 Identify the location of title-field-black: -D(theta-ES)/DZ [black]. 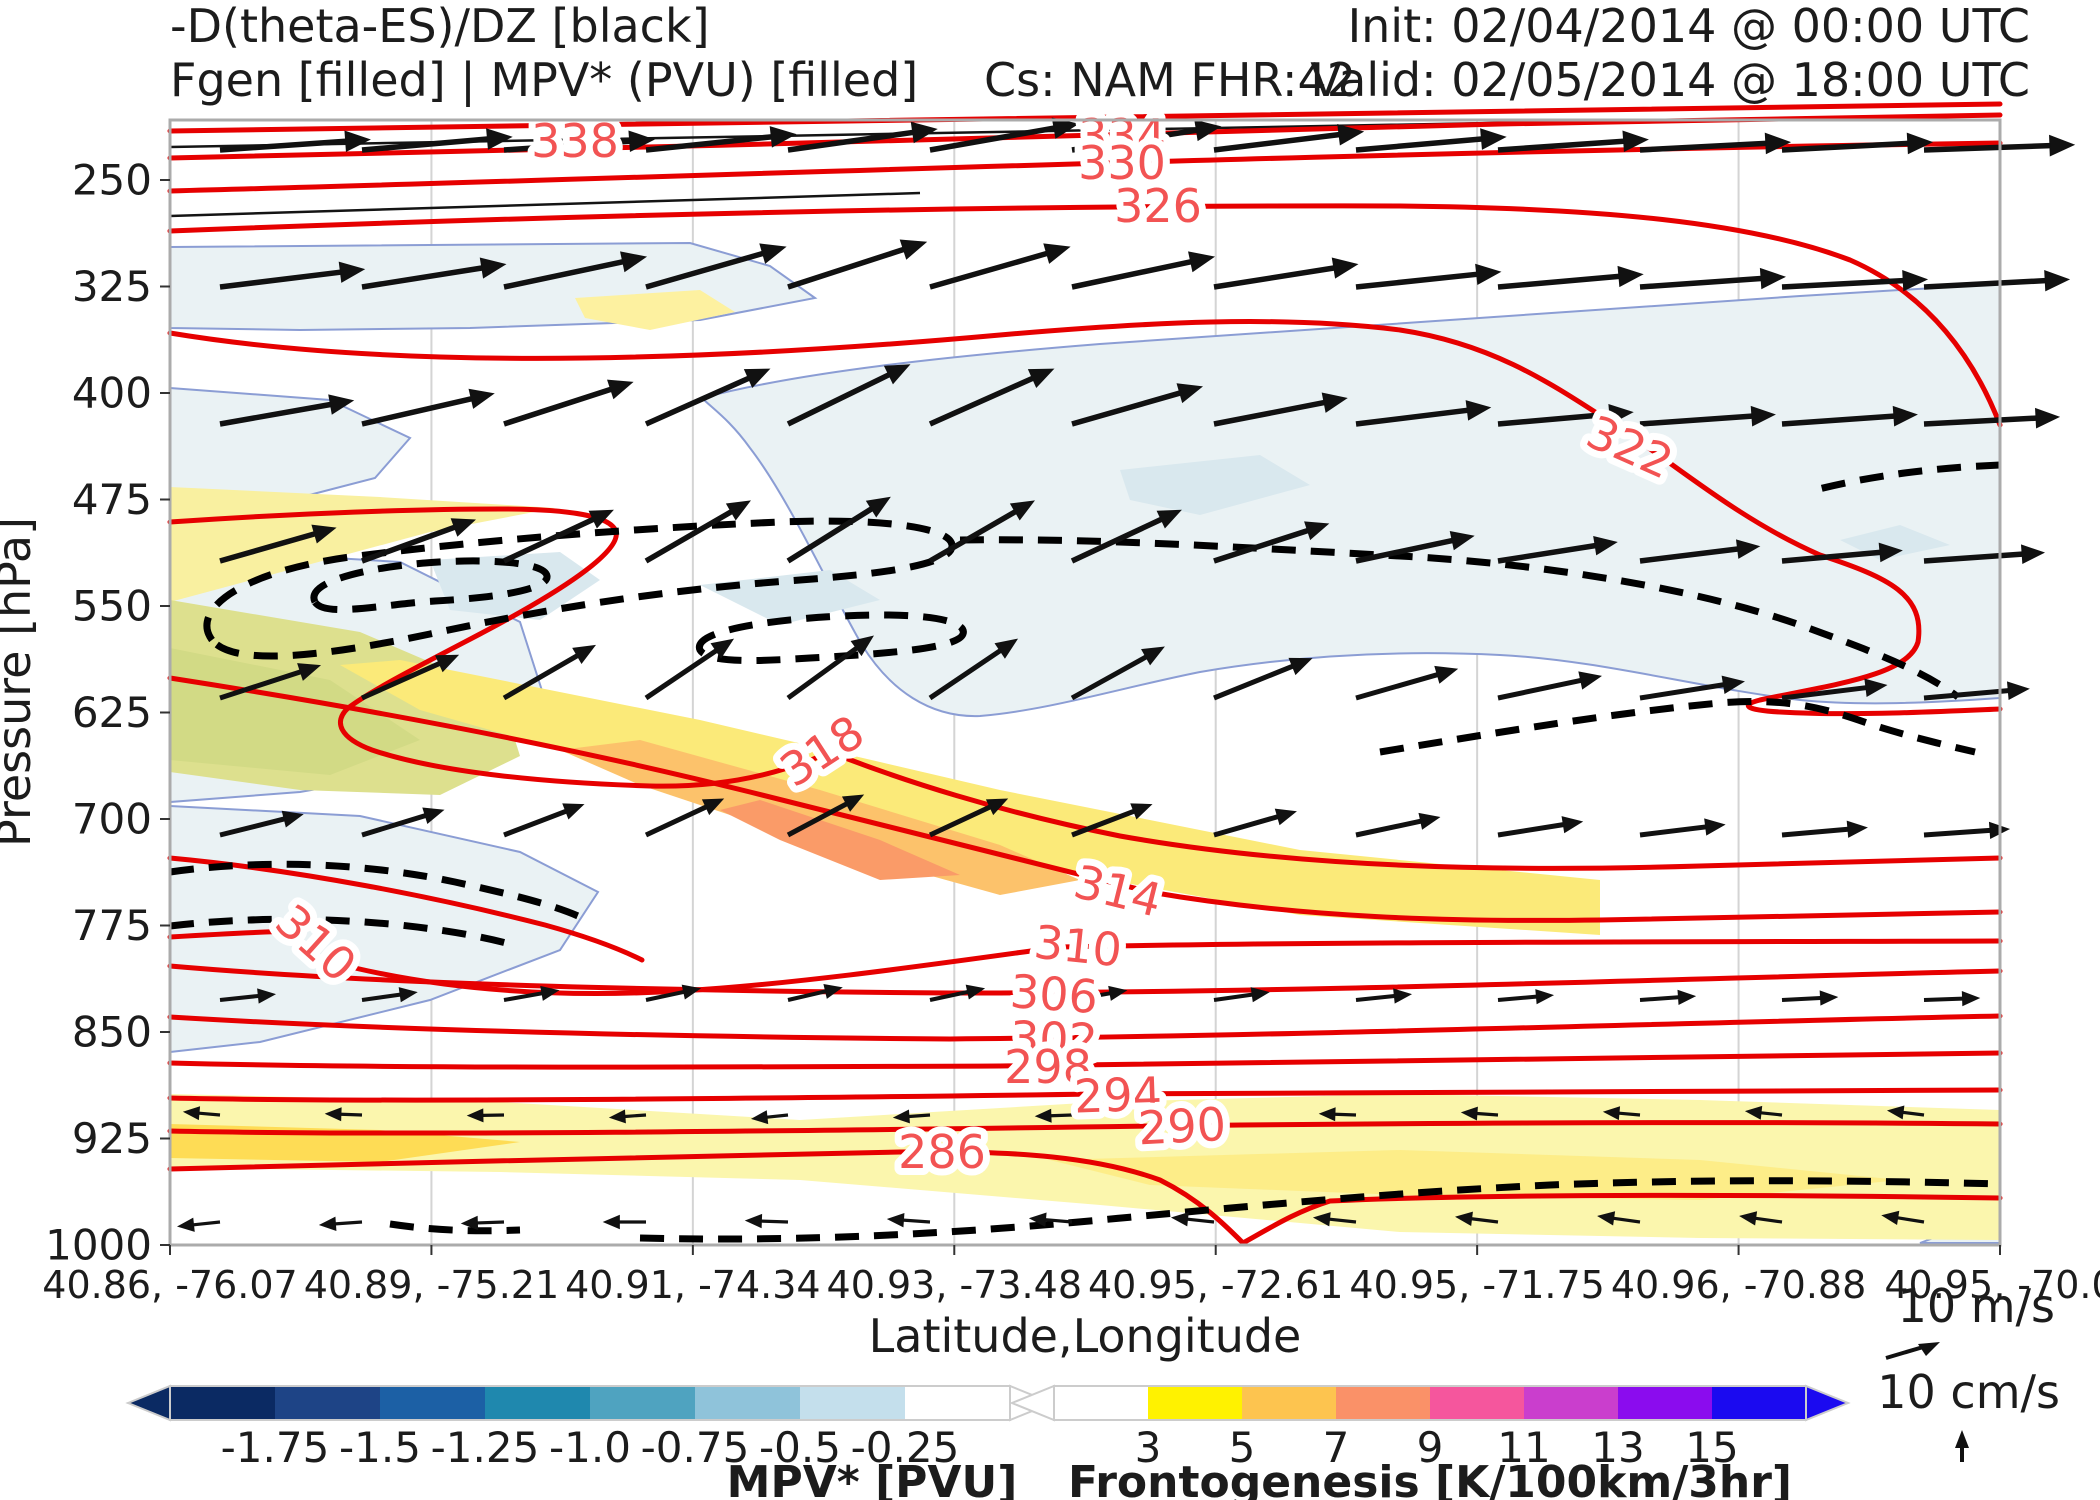
(440, 26).